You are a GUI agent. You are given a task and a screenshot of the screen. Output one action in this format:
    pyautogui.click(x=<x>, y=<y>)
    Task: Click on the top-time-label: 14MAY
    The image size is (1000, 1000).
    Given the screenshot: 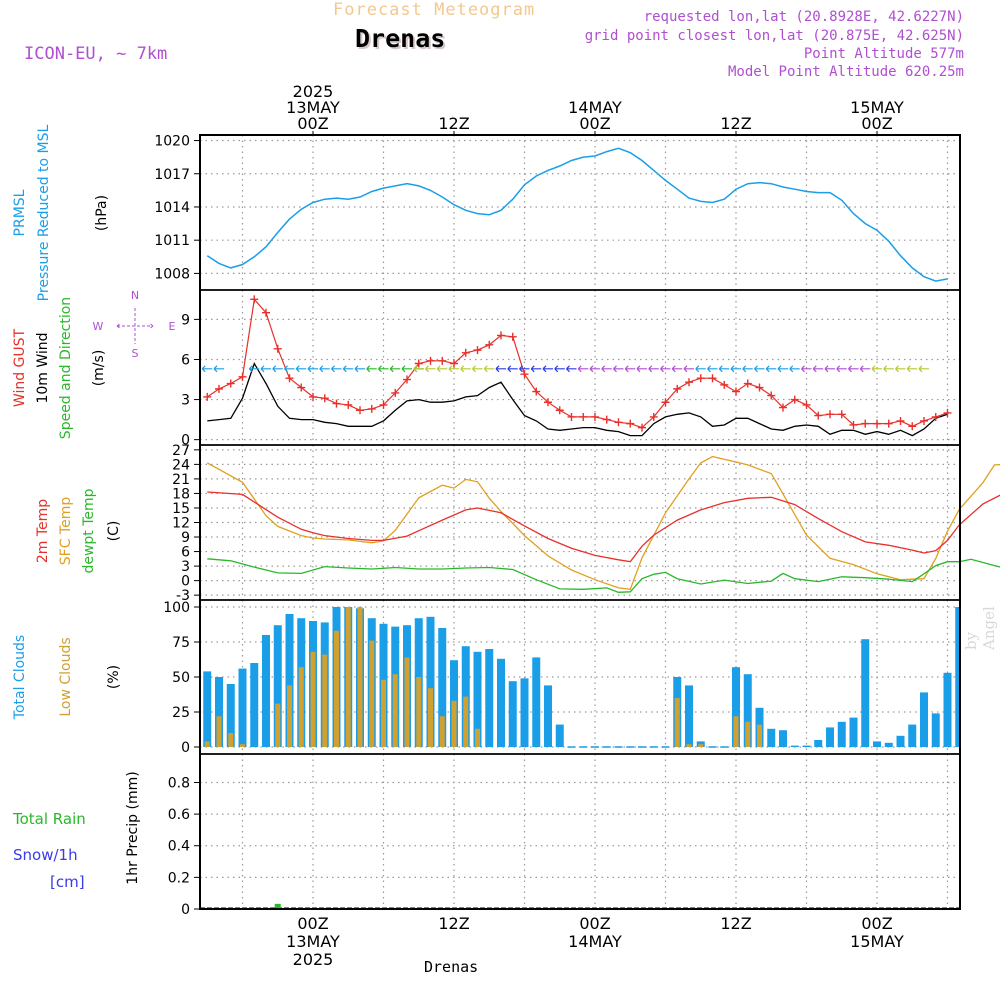 What is the action you would take?
    pyautogui.click(x=595, y=107)
    